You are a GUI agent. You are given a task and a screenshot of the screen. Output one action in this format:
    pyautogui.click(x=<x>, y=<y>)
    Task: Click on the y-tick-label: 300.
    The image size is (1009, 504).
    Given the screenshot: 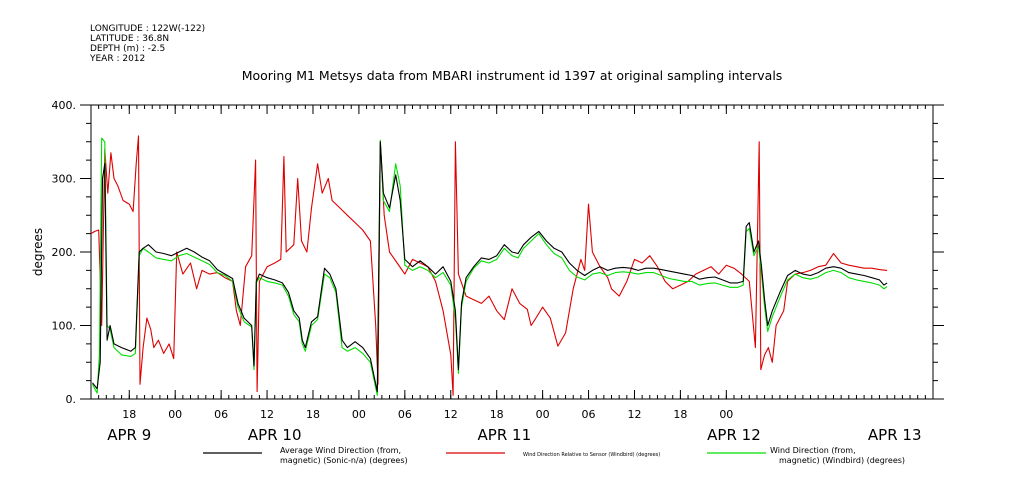 What is the action you would take?
    pyautogui.click(x=64, y=179)
    